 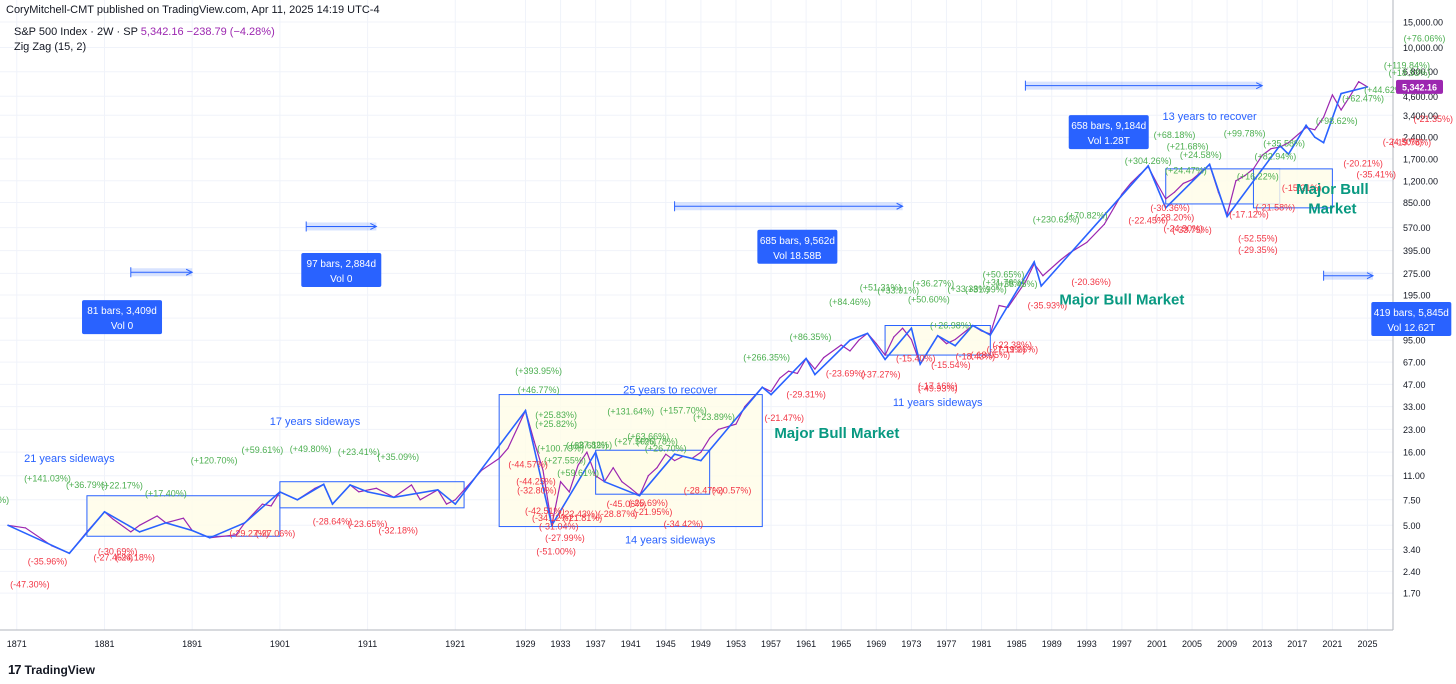 I want to click on pivot-label: (+27.55%), so click(x=565, y=461).